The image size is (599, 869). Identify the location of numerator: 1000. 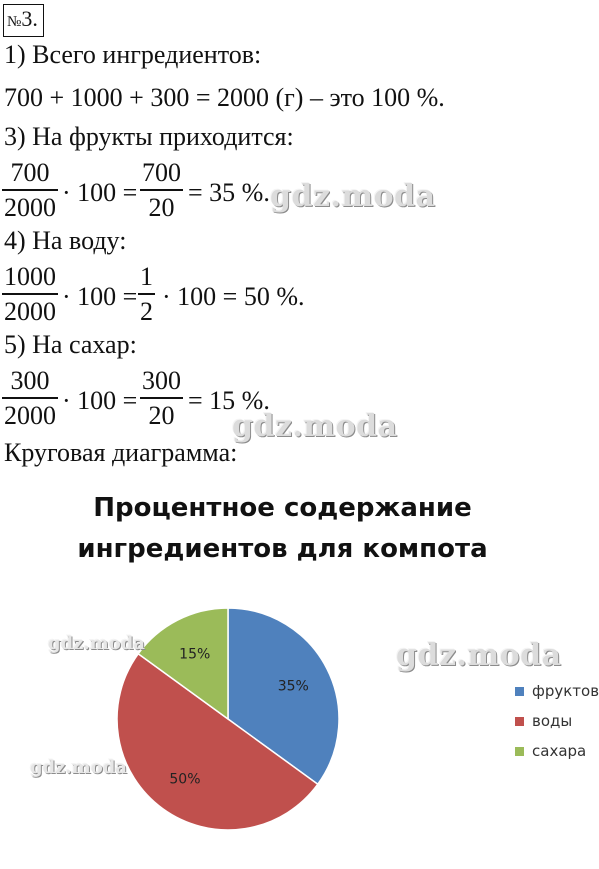
(30, 276).